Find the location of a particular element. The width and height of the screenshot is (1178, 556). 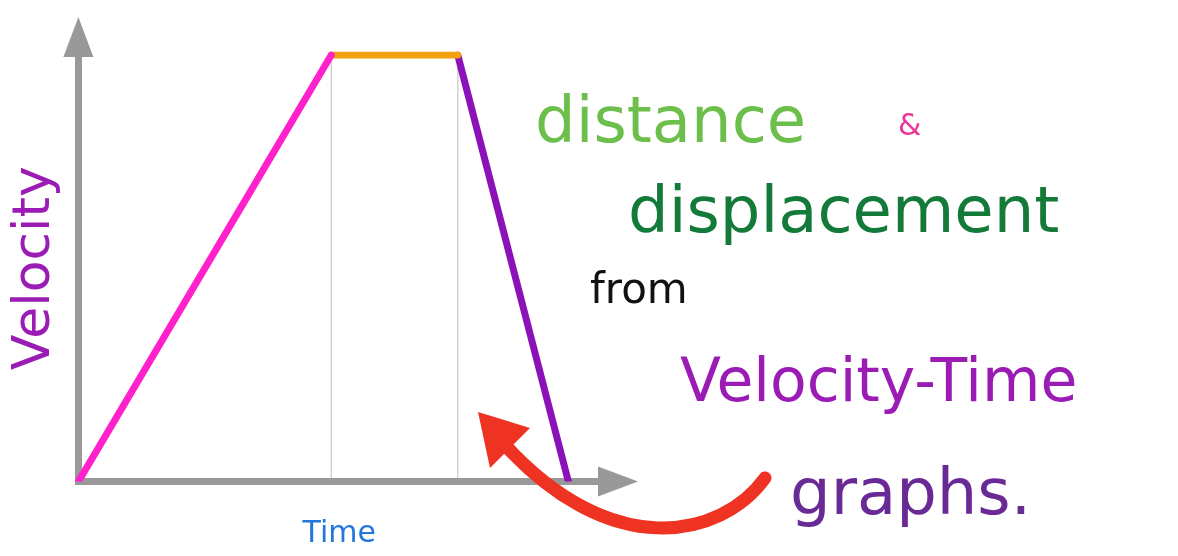

y-axis-title: Velocity is located at coordinates (30, 268).